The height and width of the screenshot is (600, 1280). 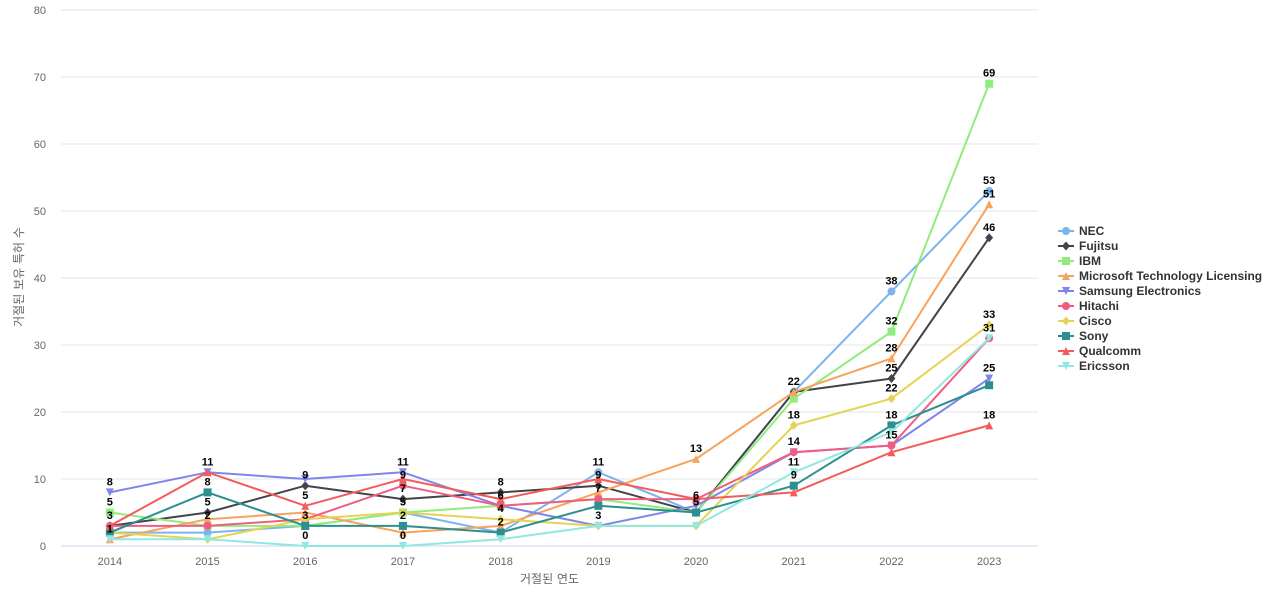 What do you see at coordinates (403, 562) in the screenshot?
I see `x-tick-label: 2017` at bounding box center [403, 562].